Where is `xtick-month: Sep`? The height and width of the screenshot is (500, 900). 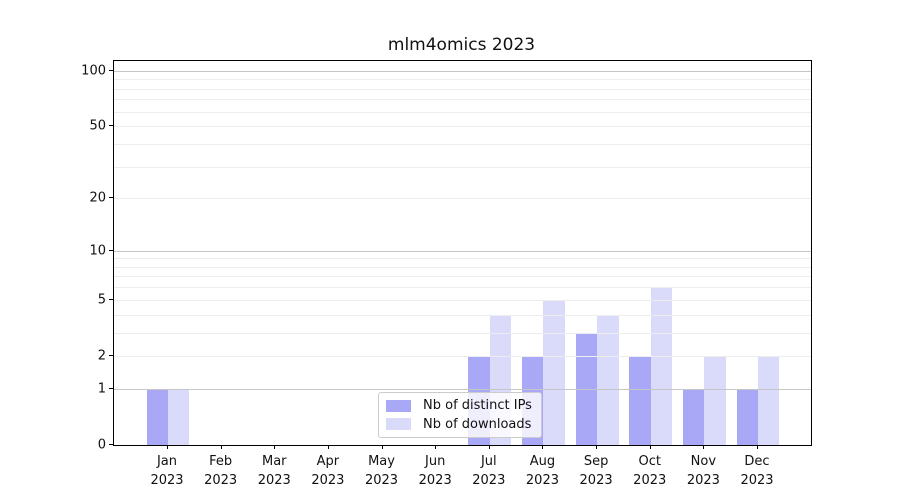 xtick-month: Sep is located at coordinates (596, 461).